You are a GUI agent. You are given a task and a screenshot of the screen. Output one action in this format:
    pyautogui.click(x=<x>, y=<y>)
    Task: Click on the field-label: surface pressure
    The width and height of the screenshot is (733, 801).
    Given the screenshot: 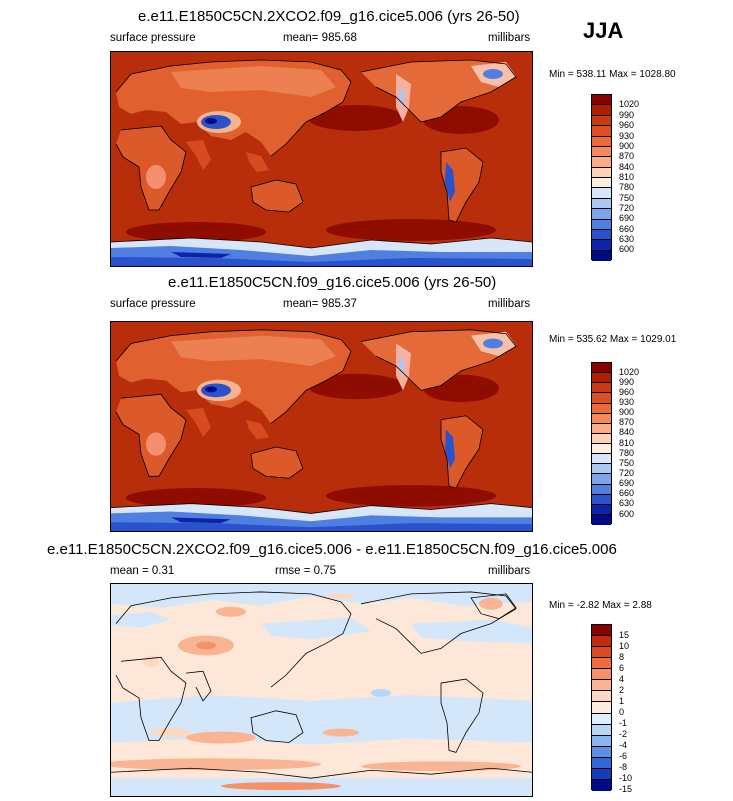 What is the action you would take?
    pyautogui.click(x=153, y=38)
    